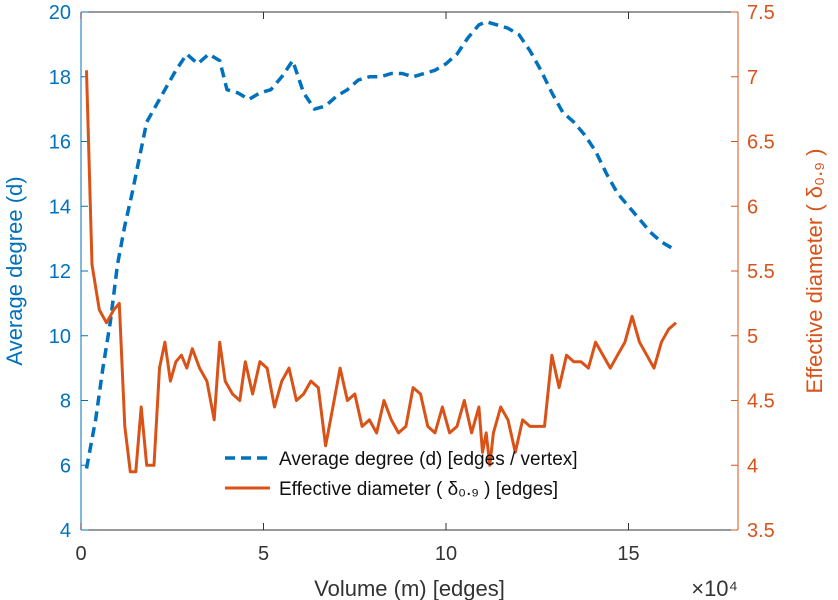  What do you see at coordinates (714, 588) in the screenshot?
I see `x-axis-exponent-label: ×10⁴` at bounding box center [714, 588].